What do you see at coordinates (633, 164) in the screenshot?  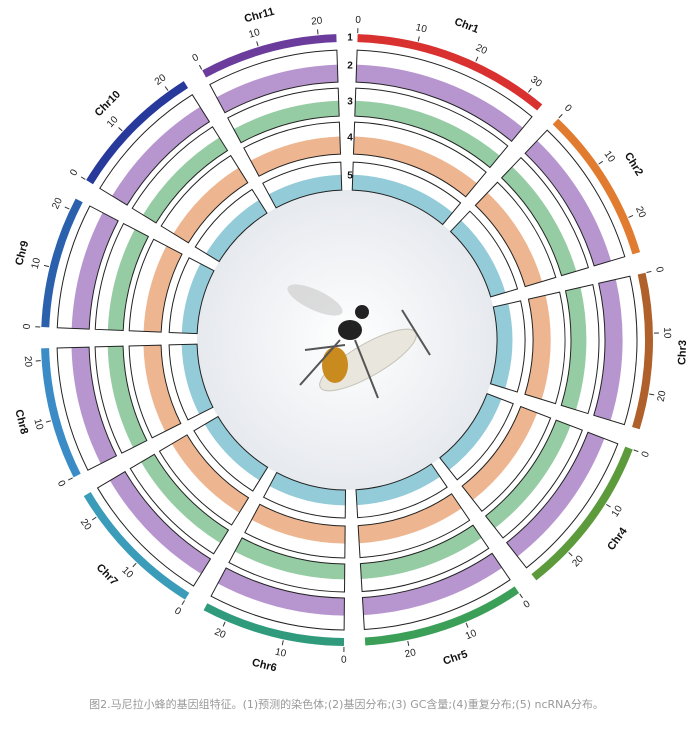 I see `chromosome-name: Chr2` at bounding box center [633, 164].